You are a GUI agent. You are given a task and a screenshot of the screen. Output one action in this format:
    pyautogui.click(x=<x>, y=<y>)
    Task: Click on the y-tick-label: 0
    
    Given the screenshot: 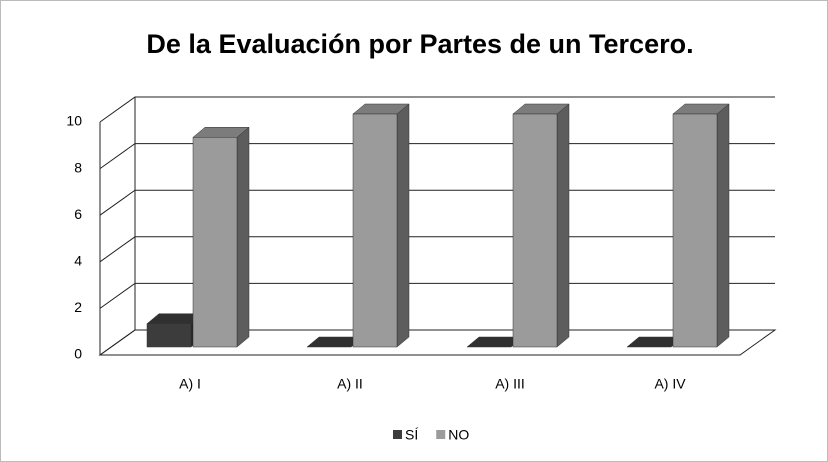 What is the action you would take?
    pyautogui.click(x=78, y=354)
    